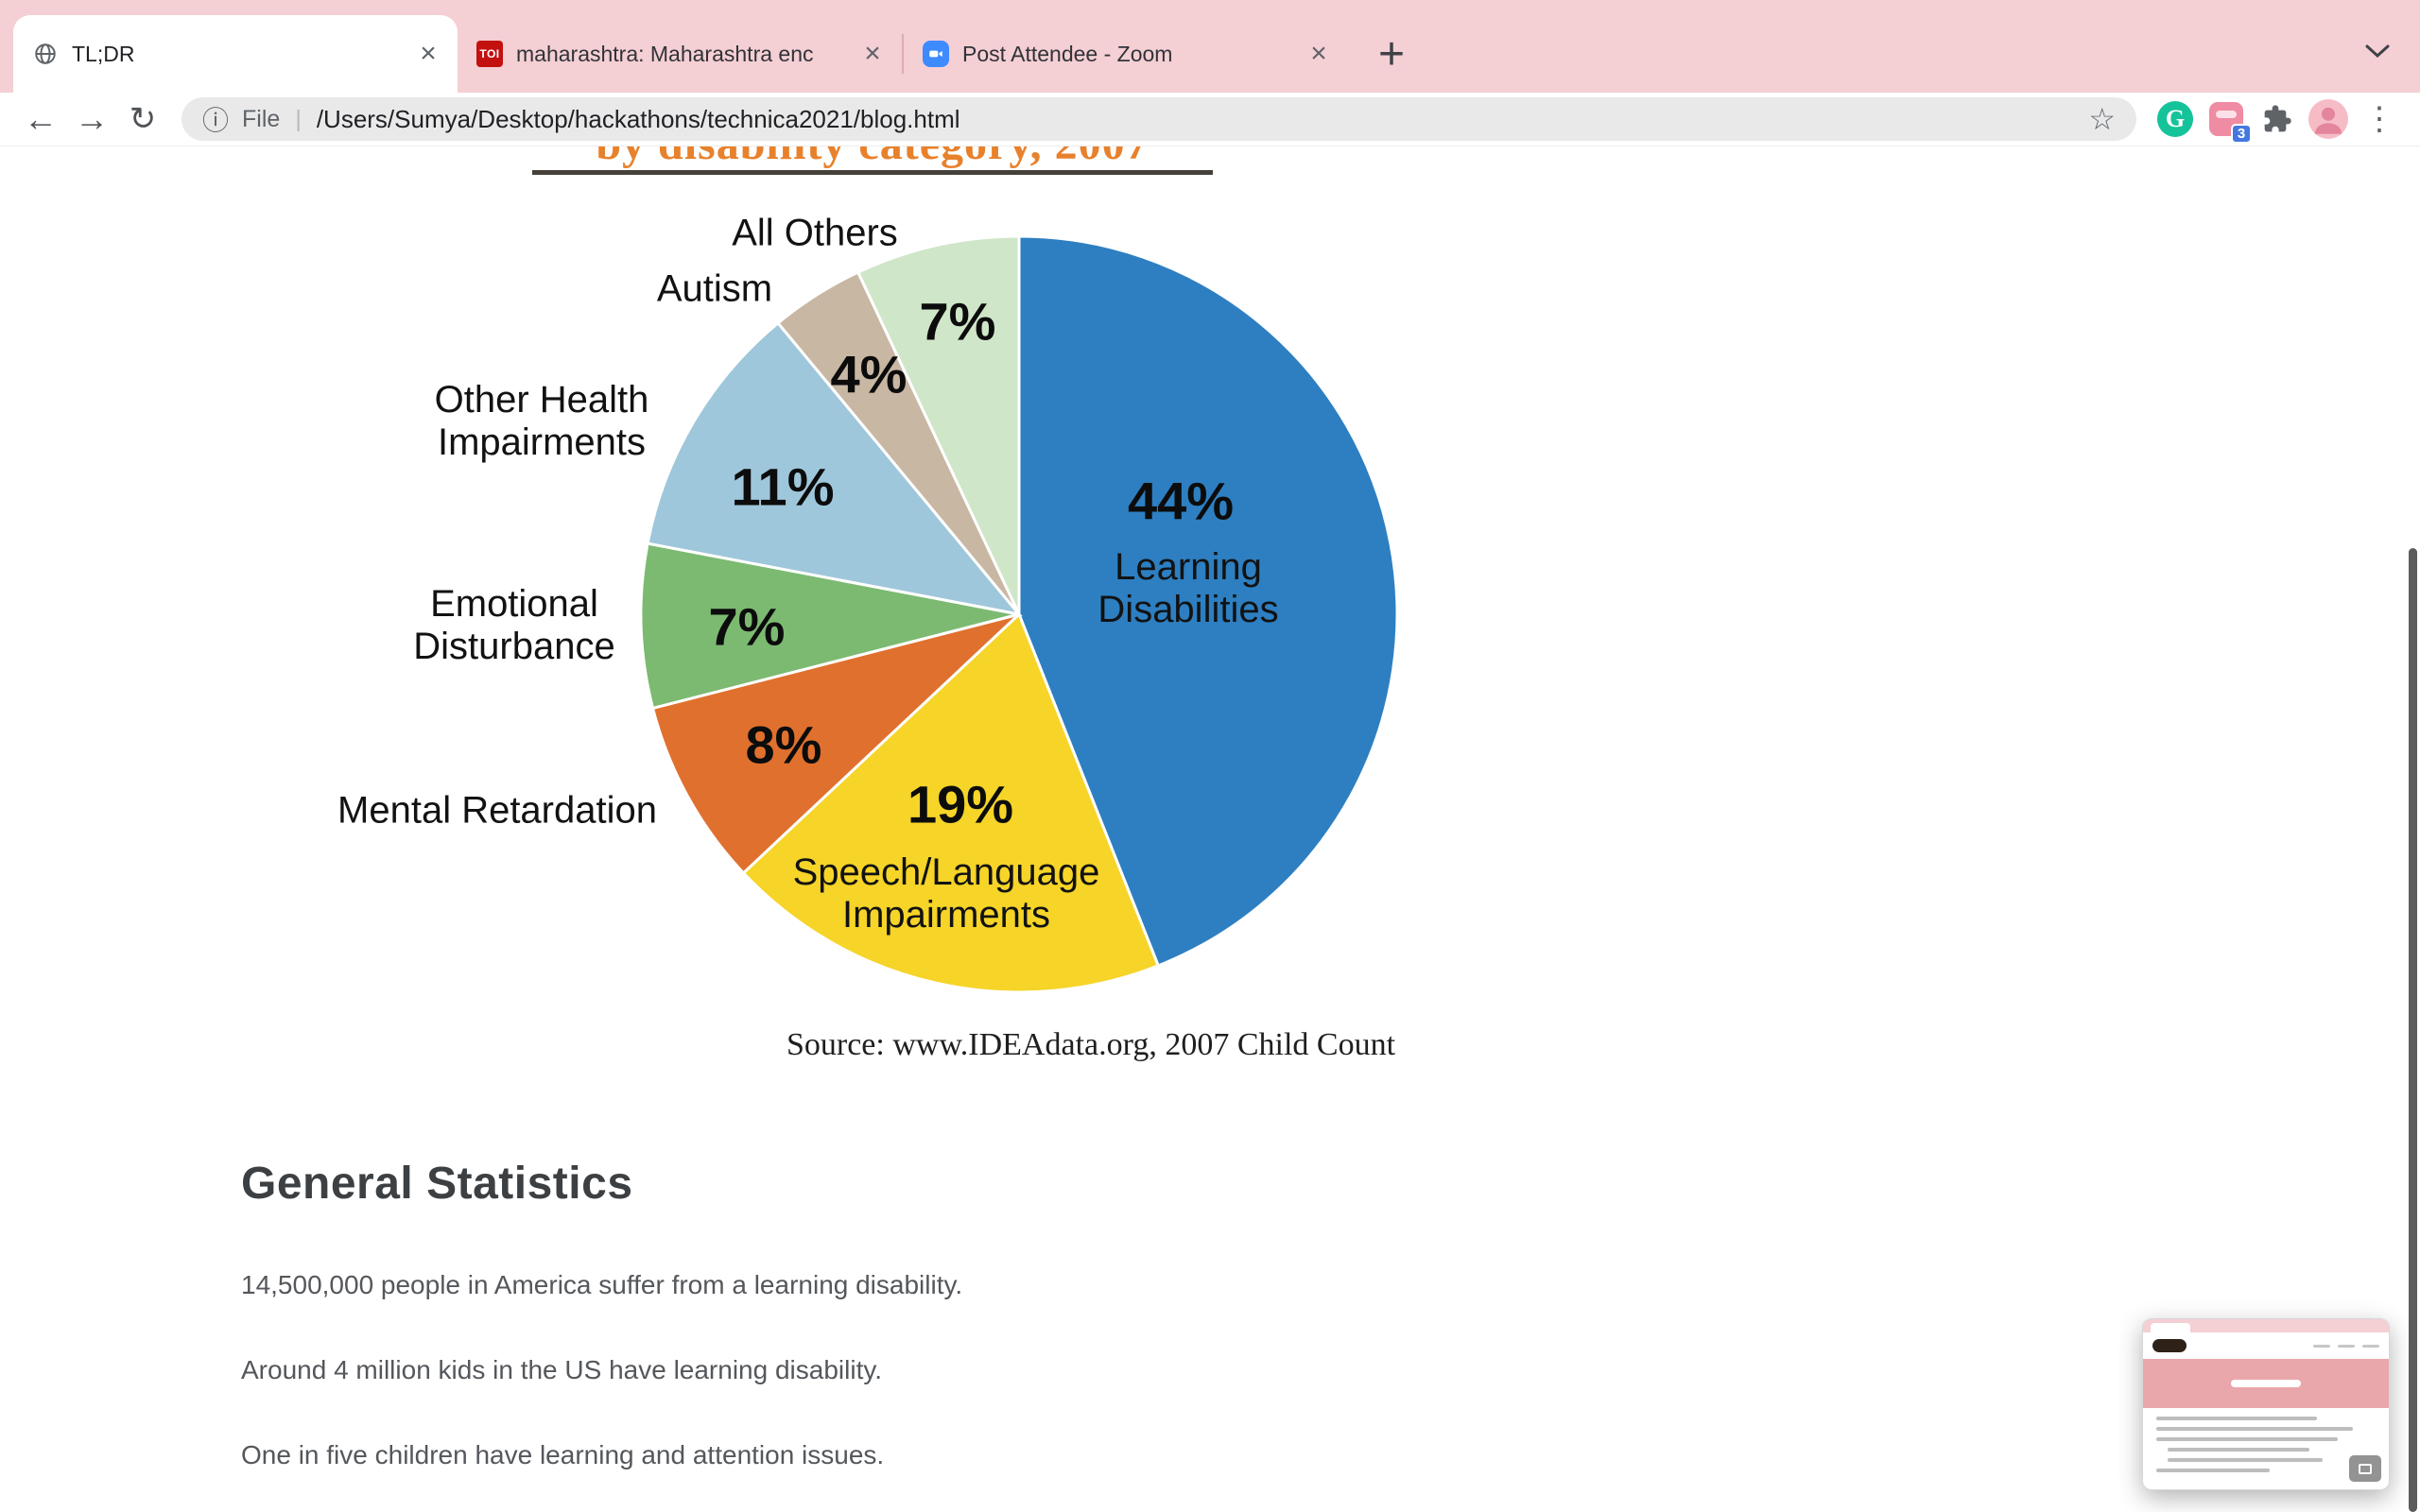 This screenshot has width=2420, height=1512. Describe the element at coordinates (2266, 1383) in the screenshot. I see `pip-banner` at that location.